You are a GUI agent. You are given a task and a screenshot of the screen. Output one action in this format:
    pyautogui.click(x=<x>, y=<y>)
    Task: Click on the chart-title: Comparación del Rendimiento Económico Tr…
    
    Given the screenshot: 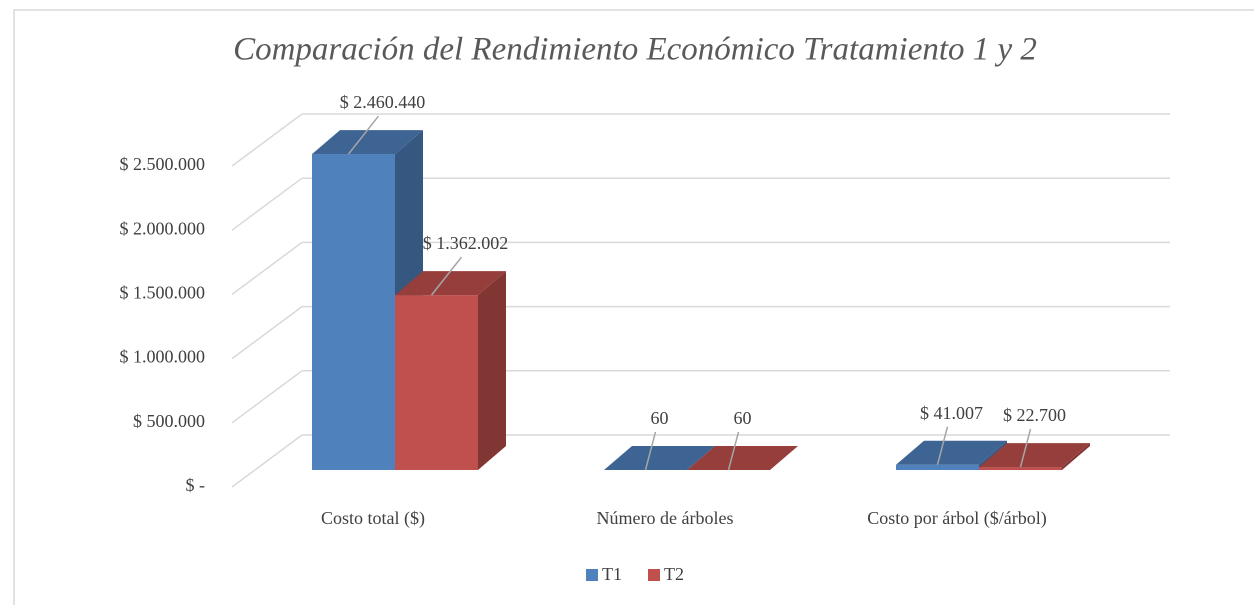 What is the action you would take?
    pyautogui.click(x=635, y=50)
    